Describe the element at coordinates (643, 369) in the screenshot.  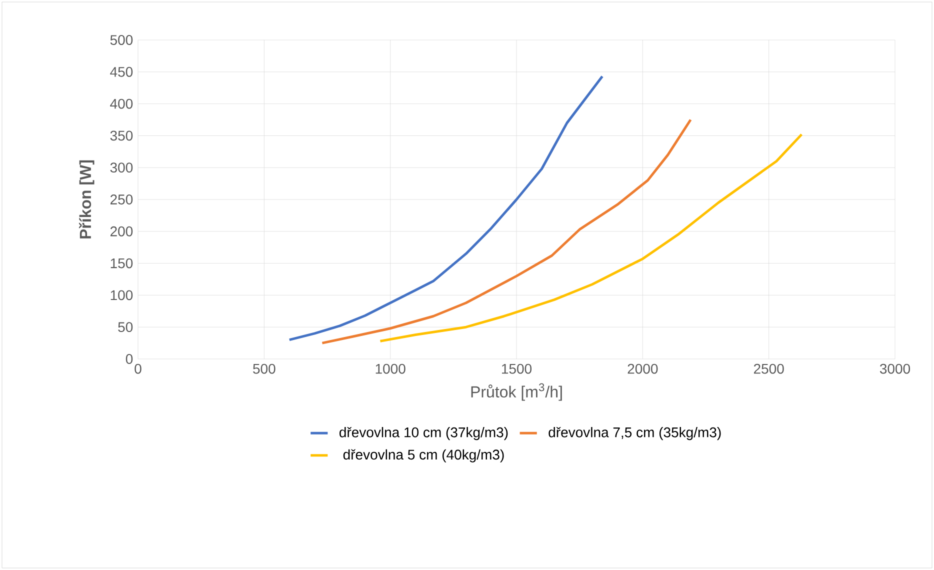
I see `x-tick-label: 2000` at that location.